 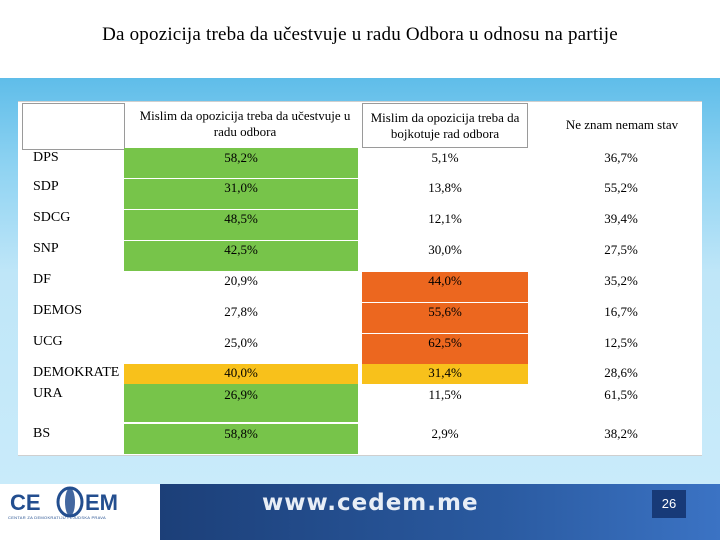 I want to click on cell-dps-boycott: 5,1%, so click(x=445, y=157).